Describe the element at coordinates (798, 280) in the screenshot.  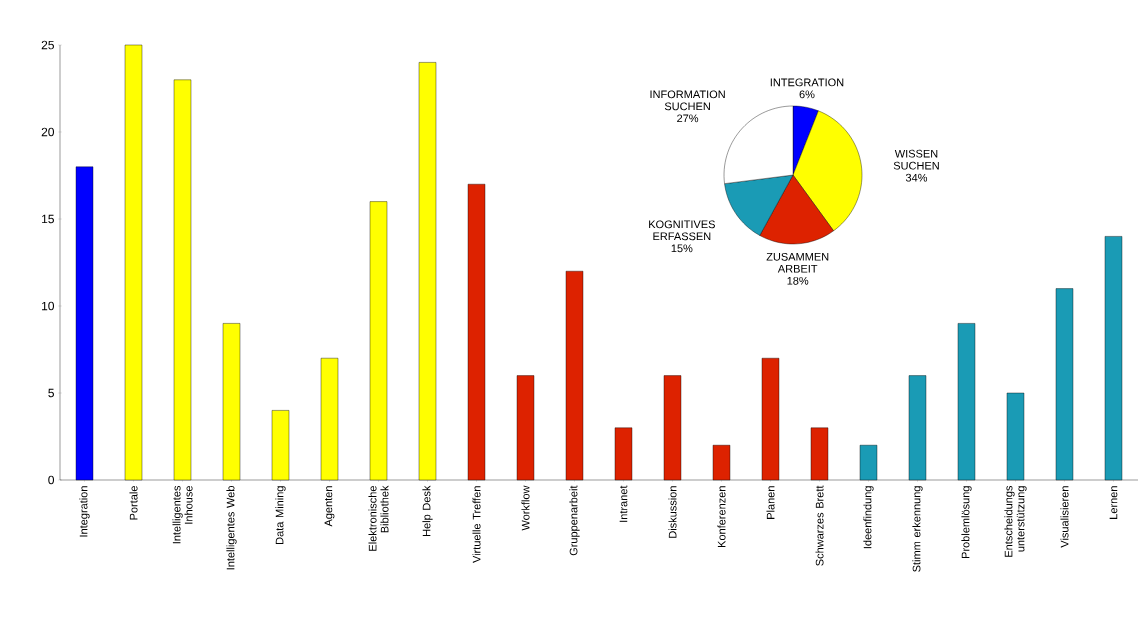
I see `data-label: 18%` at that location.